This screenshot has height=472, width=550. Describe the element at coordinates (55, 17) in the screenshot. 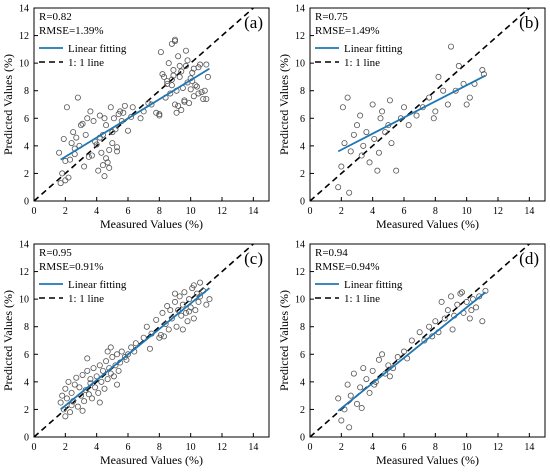

I see `r-value-label: R=0.82` at that location.